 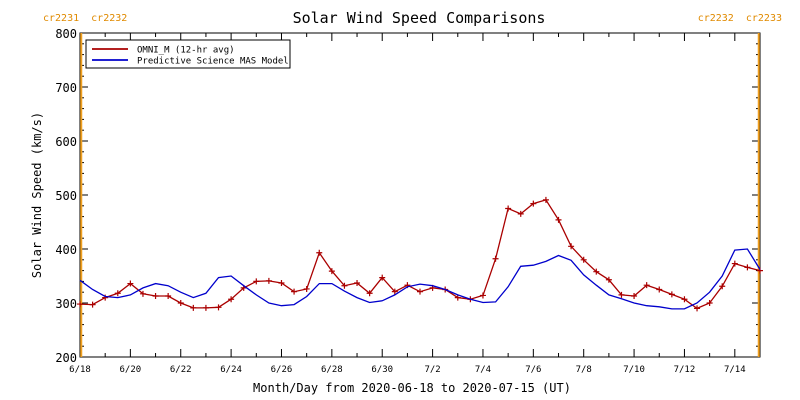 What do you see at coordinates (213, 62) in the screenshot?
I see `legend-label-1: Predictive Science MAS Model` at bounding box center [213, 62].